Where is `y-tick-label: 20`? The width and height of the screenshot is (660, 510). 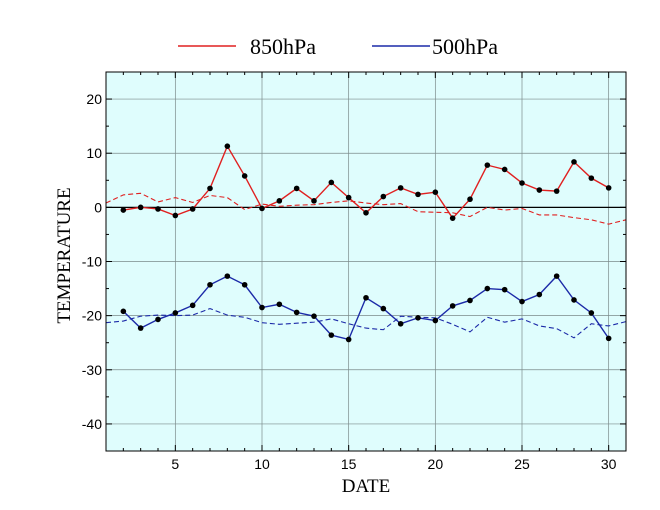 y-tick-label: 20 is located at coordinates (94, 99).